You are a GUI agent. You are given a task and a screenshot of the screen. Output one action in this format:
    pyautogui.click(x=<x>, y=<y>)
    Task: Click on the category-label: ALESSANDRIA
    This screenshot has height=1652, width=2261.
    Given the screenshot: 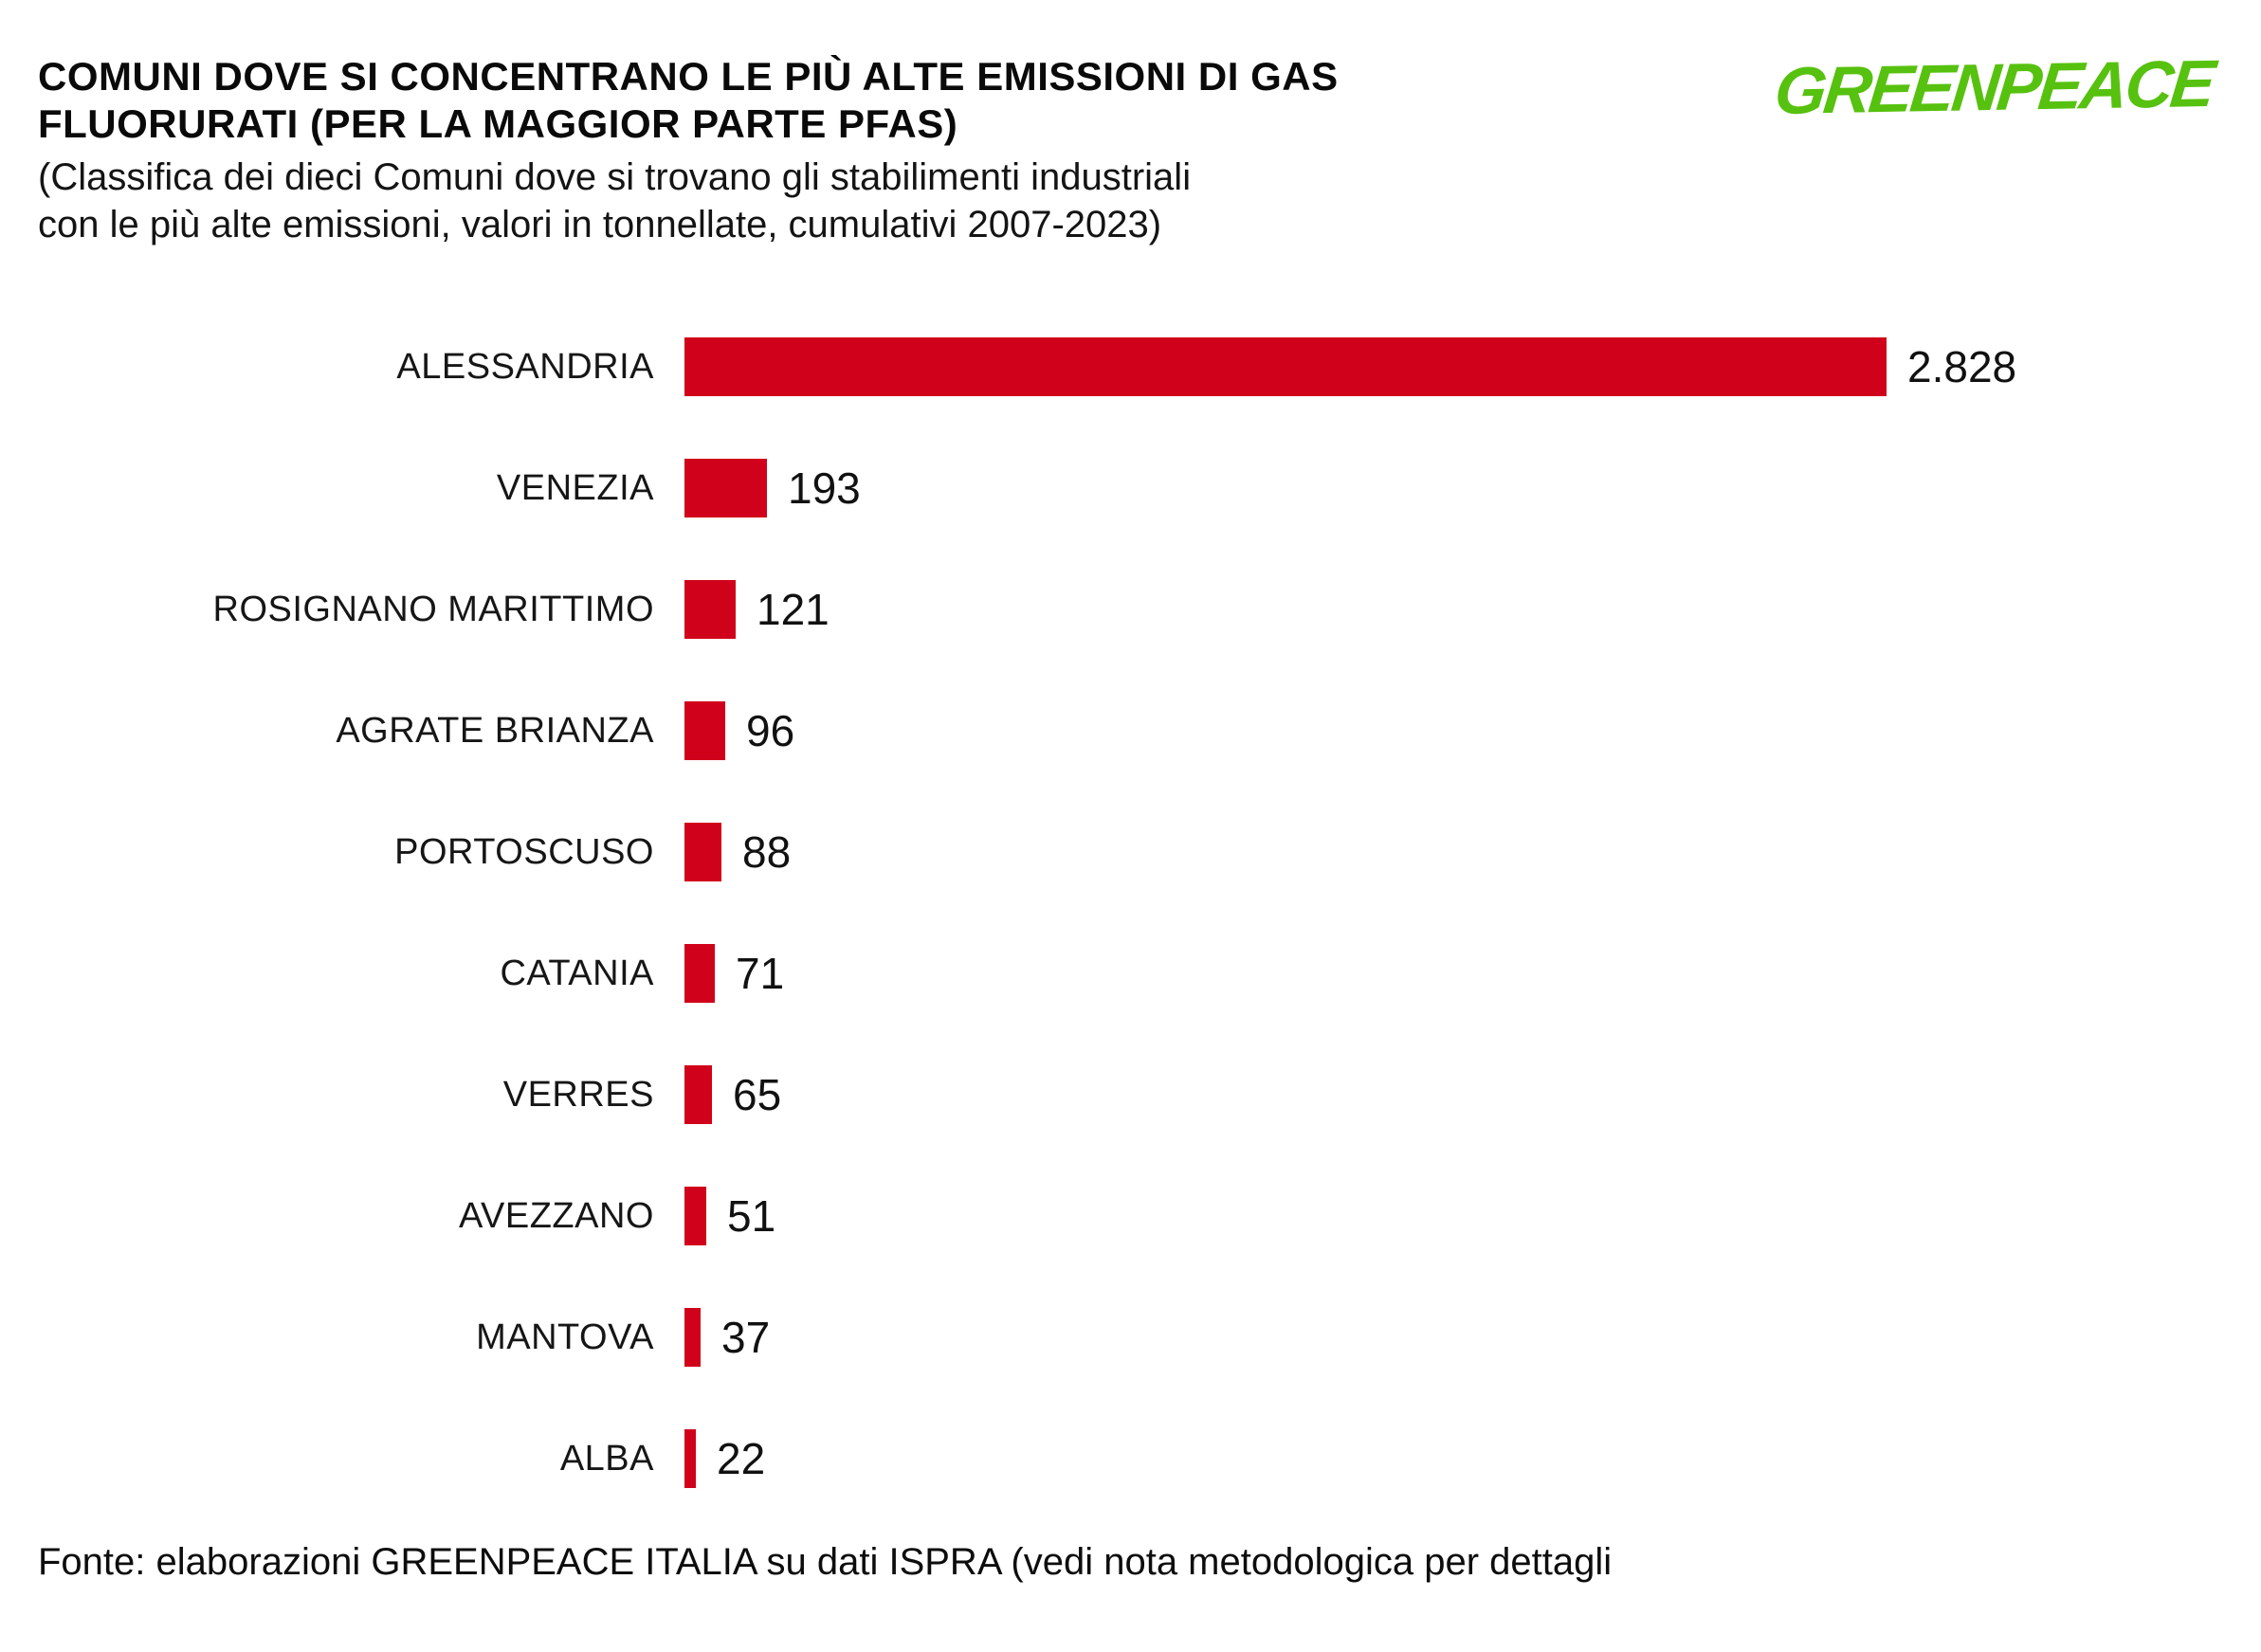 What is the action you would take?
    pyautogui.click(x=525, y=367)
    